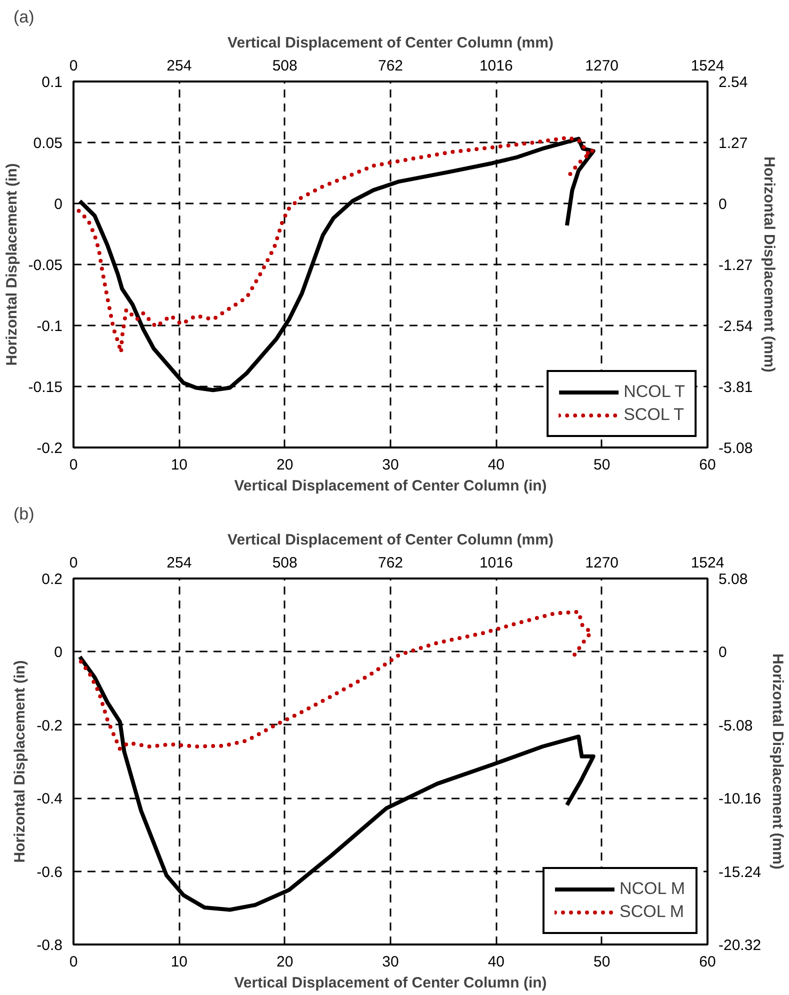  I want to click on y2-tick-label: -10.16, so click(740, 799).